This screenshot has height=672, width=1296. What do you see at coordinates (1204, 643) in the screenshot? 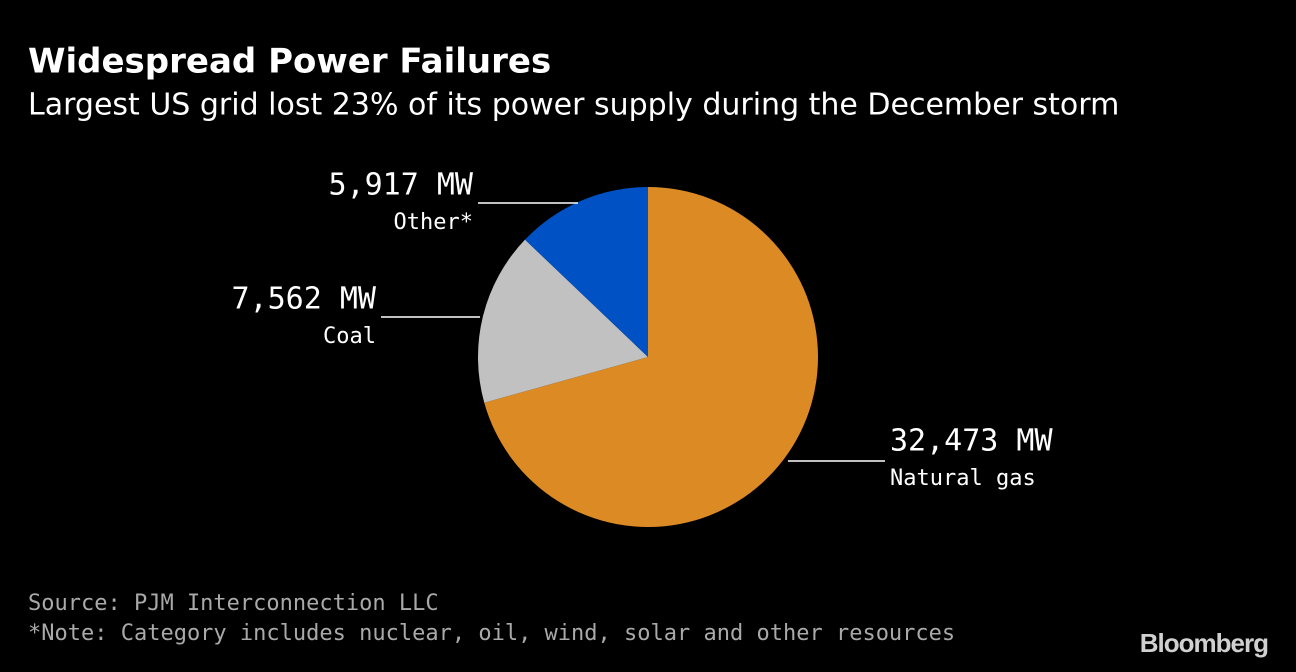
I see `logo: Bloomberg` at bounding box center [1204, 643].